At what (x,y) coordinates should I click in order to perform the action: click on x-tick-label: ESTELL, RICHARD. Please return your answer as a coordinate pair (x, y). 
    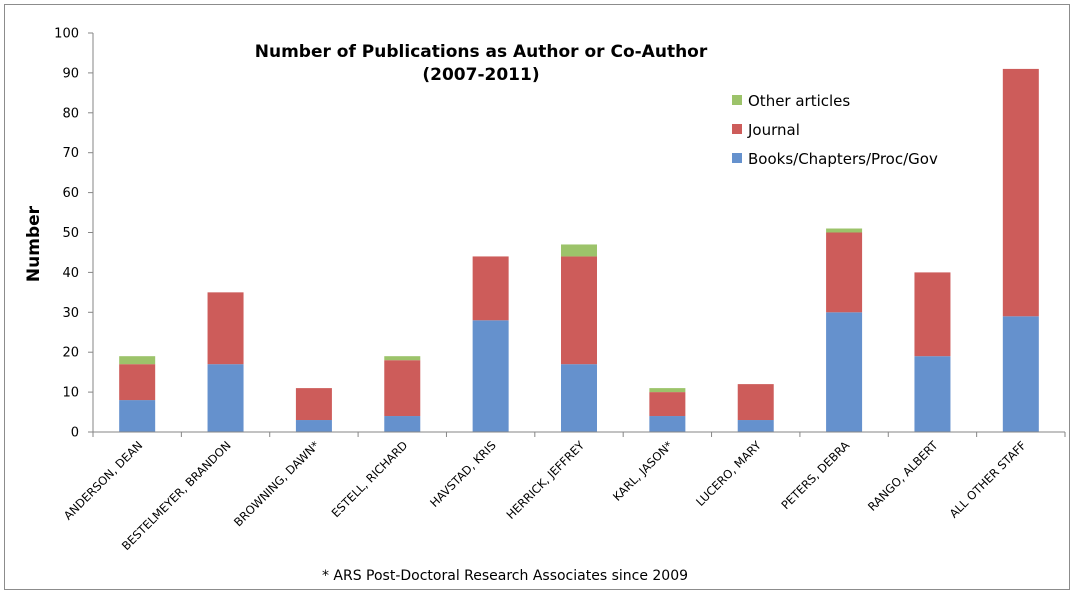
    Looking at the image, I should click on (370, 479).